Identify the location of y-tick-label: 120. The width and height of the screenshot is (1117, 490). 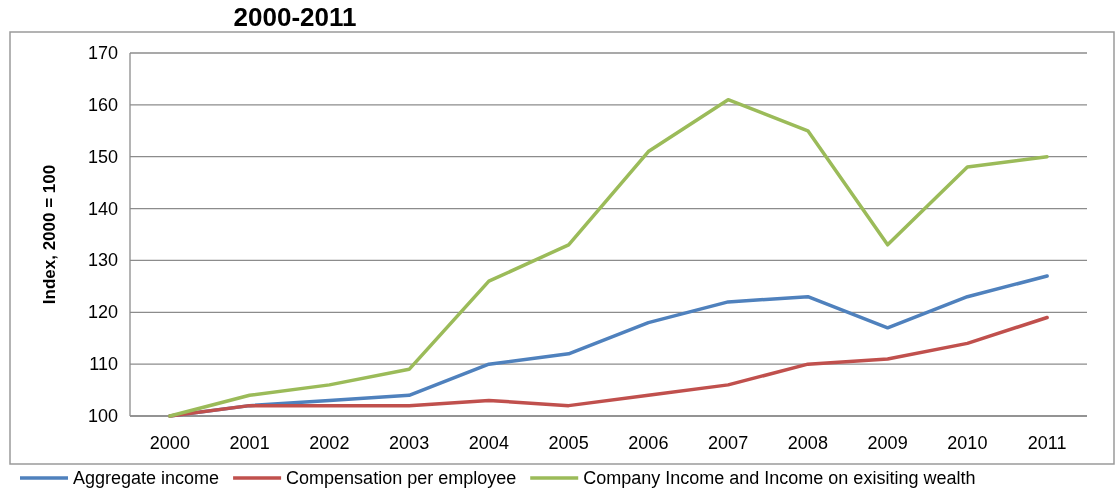
(102, 312).